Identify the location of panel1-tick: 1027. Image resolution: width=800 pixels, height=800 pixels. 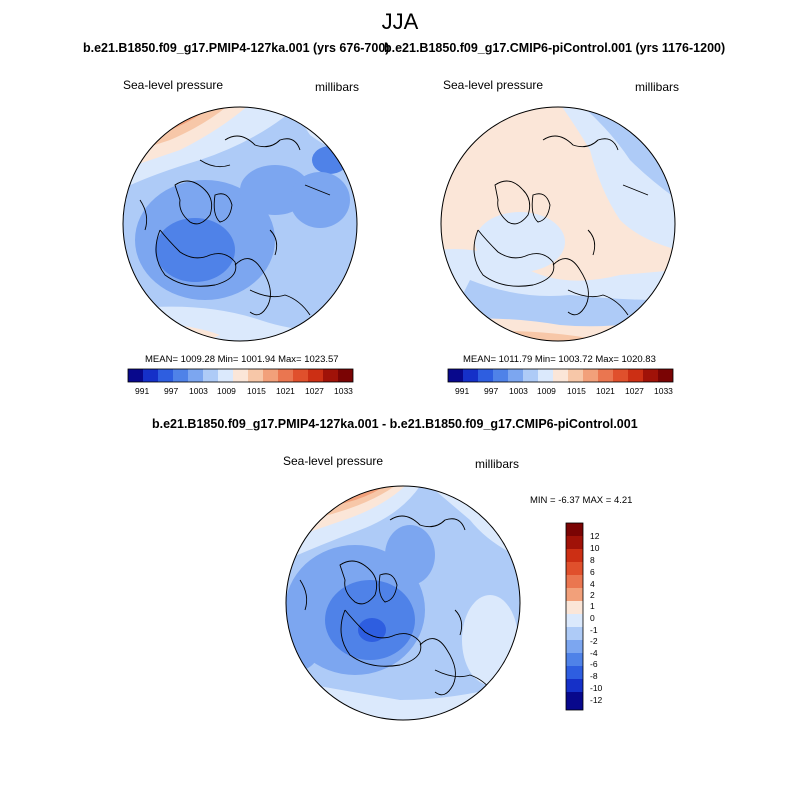
(314, 391).